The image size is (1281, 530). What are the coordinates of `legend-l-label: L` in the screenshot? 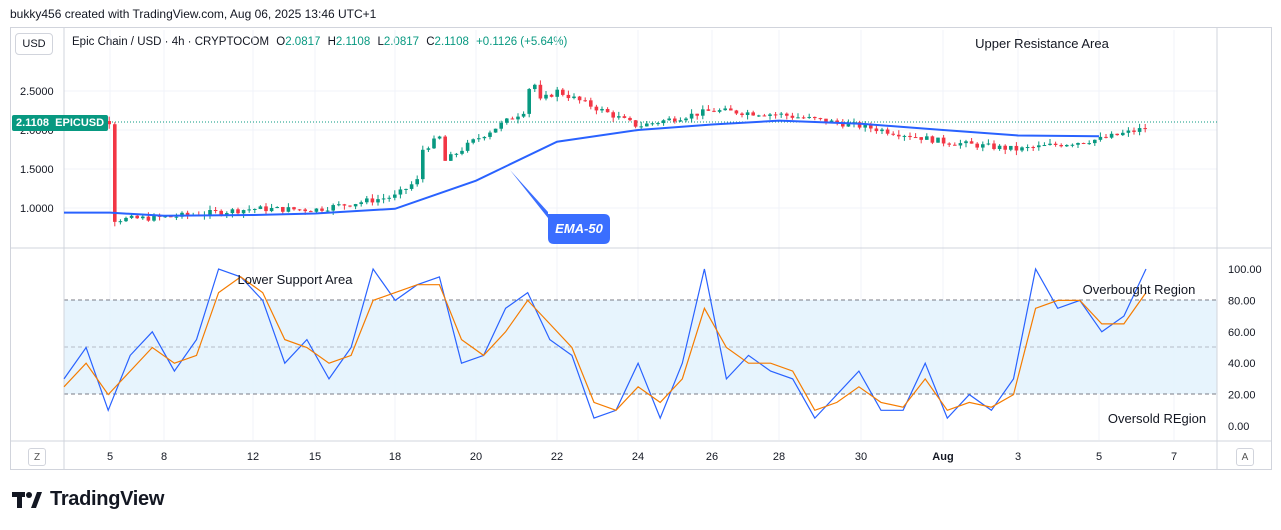 It's located at (380, 42).